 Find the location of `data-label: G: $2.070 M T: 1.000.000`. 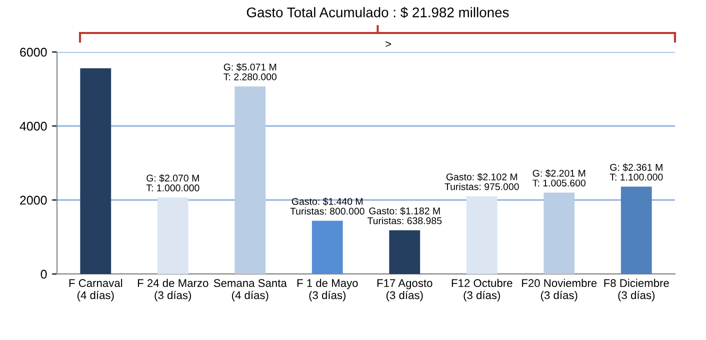

data-label: G: $2.070 M T: 1.000.000 is located at coordinates (173, 183).